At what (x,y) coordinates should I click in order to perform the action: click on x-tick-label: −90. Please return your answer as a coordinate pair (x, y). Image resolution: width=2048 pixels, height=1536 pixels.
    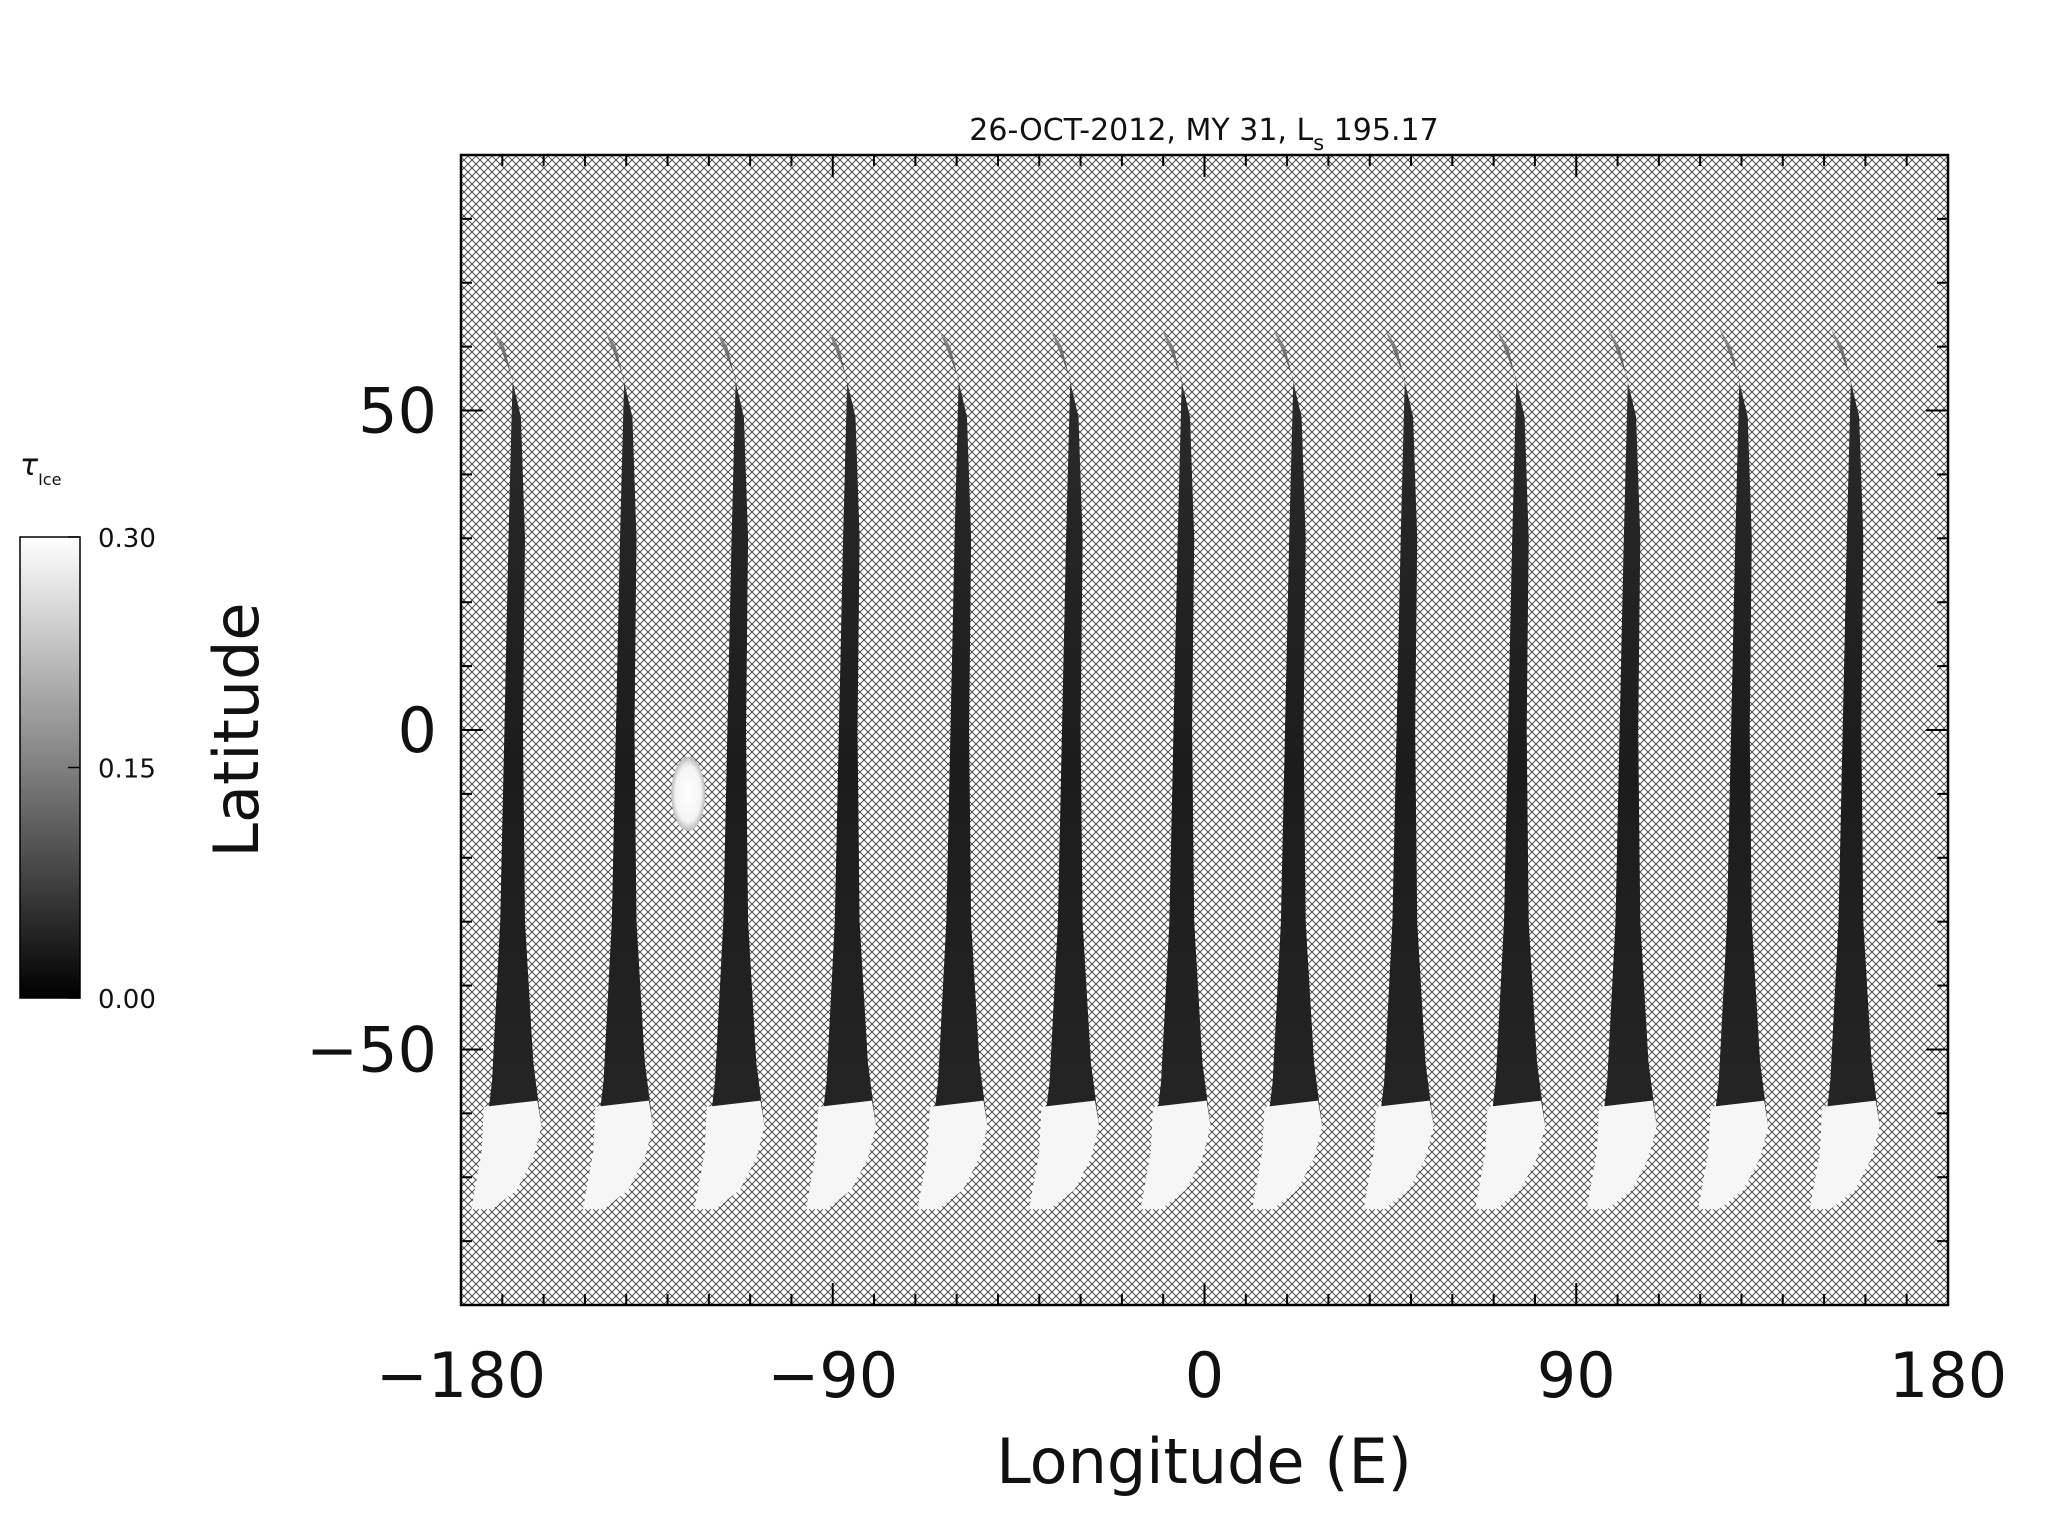
    Looking at the image, I should click on (832, 1375).